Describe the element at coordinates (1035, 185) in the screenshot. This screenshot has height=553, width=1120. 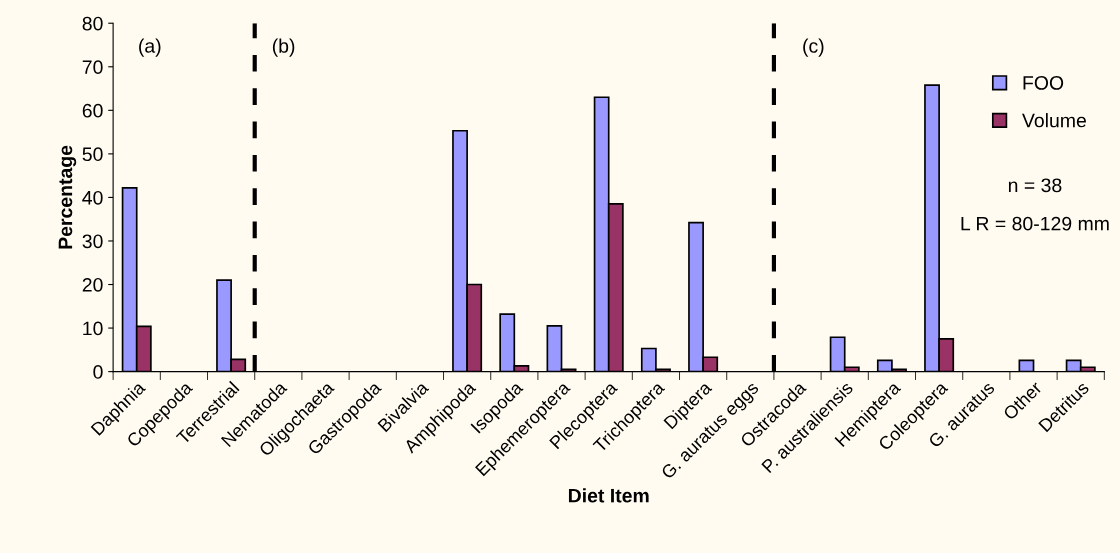
I see `annotation: n = 38` at that location.